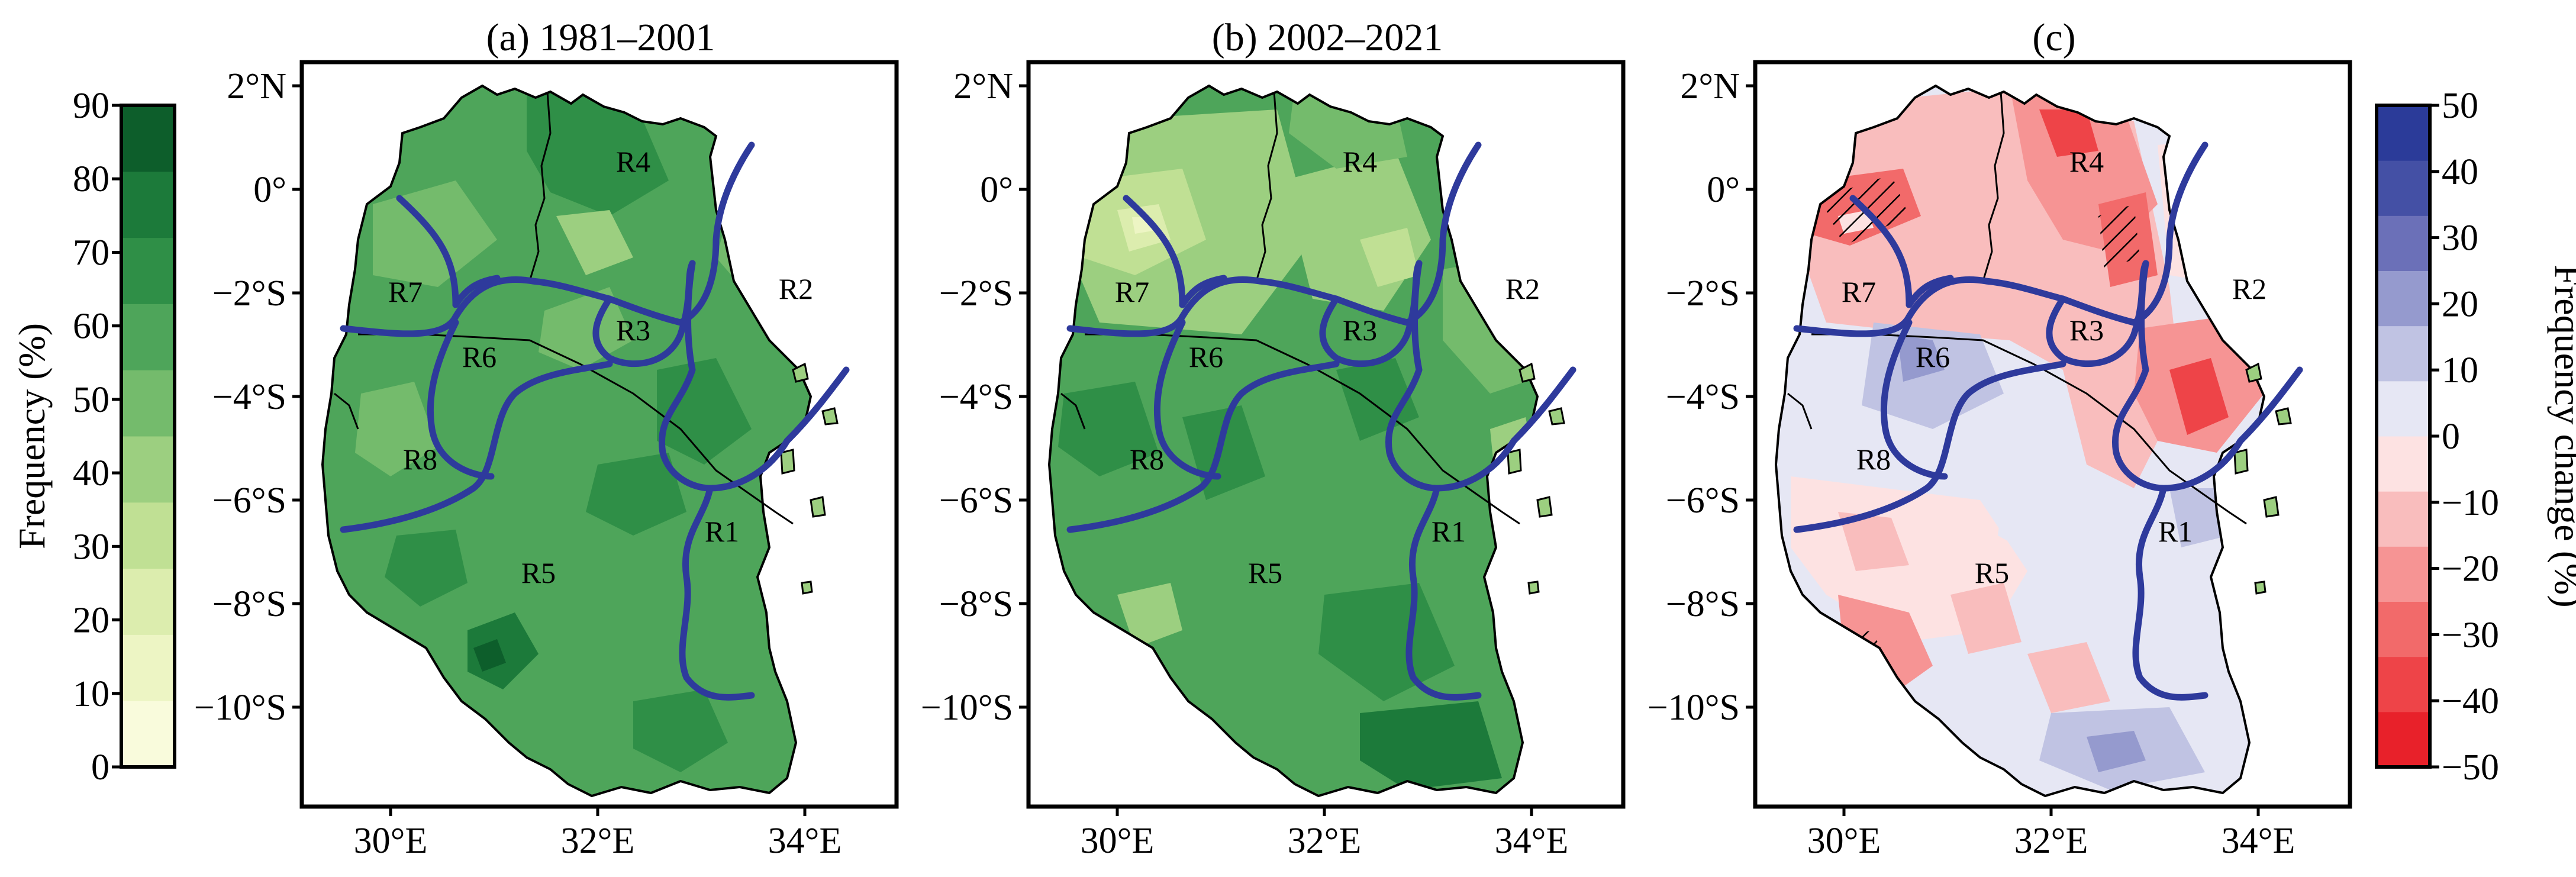 This screenshot has width=2576, height=877. Describe the element at coordinates (2470, 701) in the screenshot. I see `colorbar-change-tick-label: −40` at that location.